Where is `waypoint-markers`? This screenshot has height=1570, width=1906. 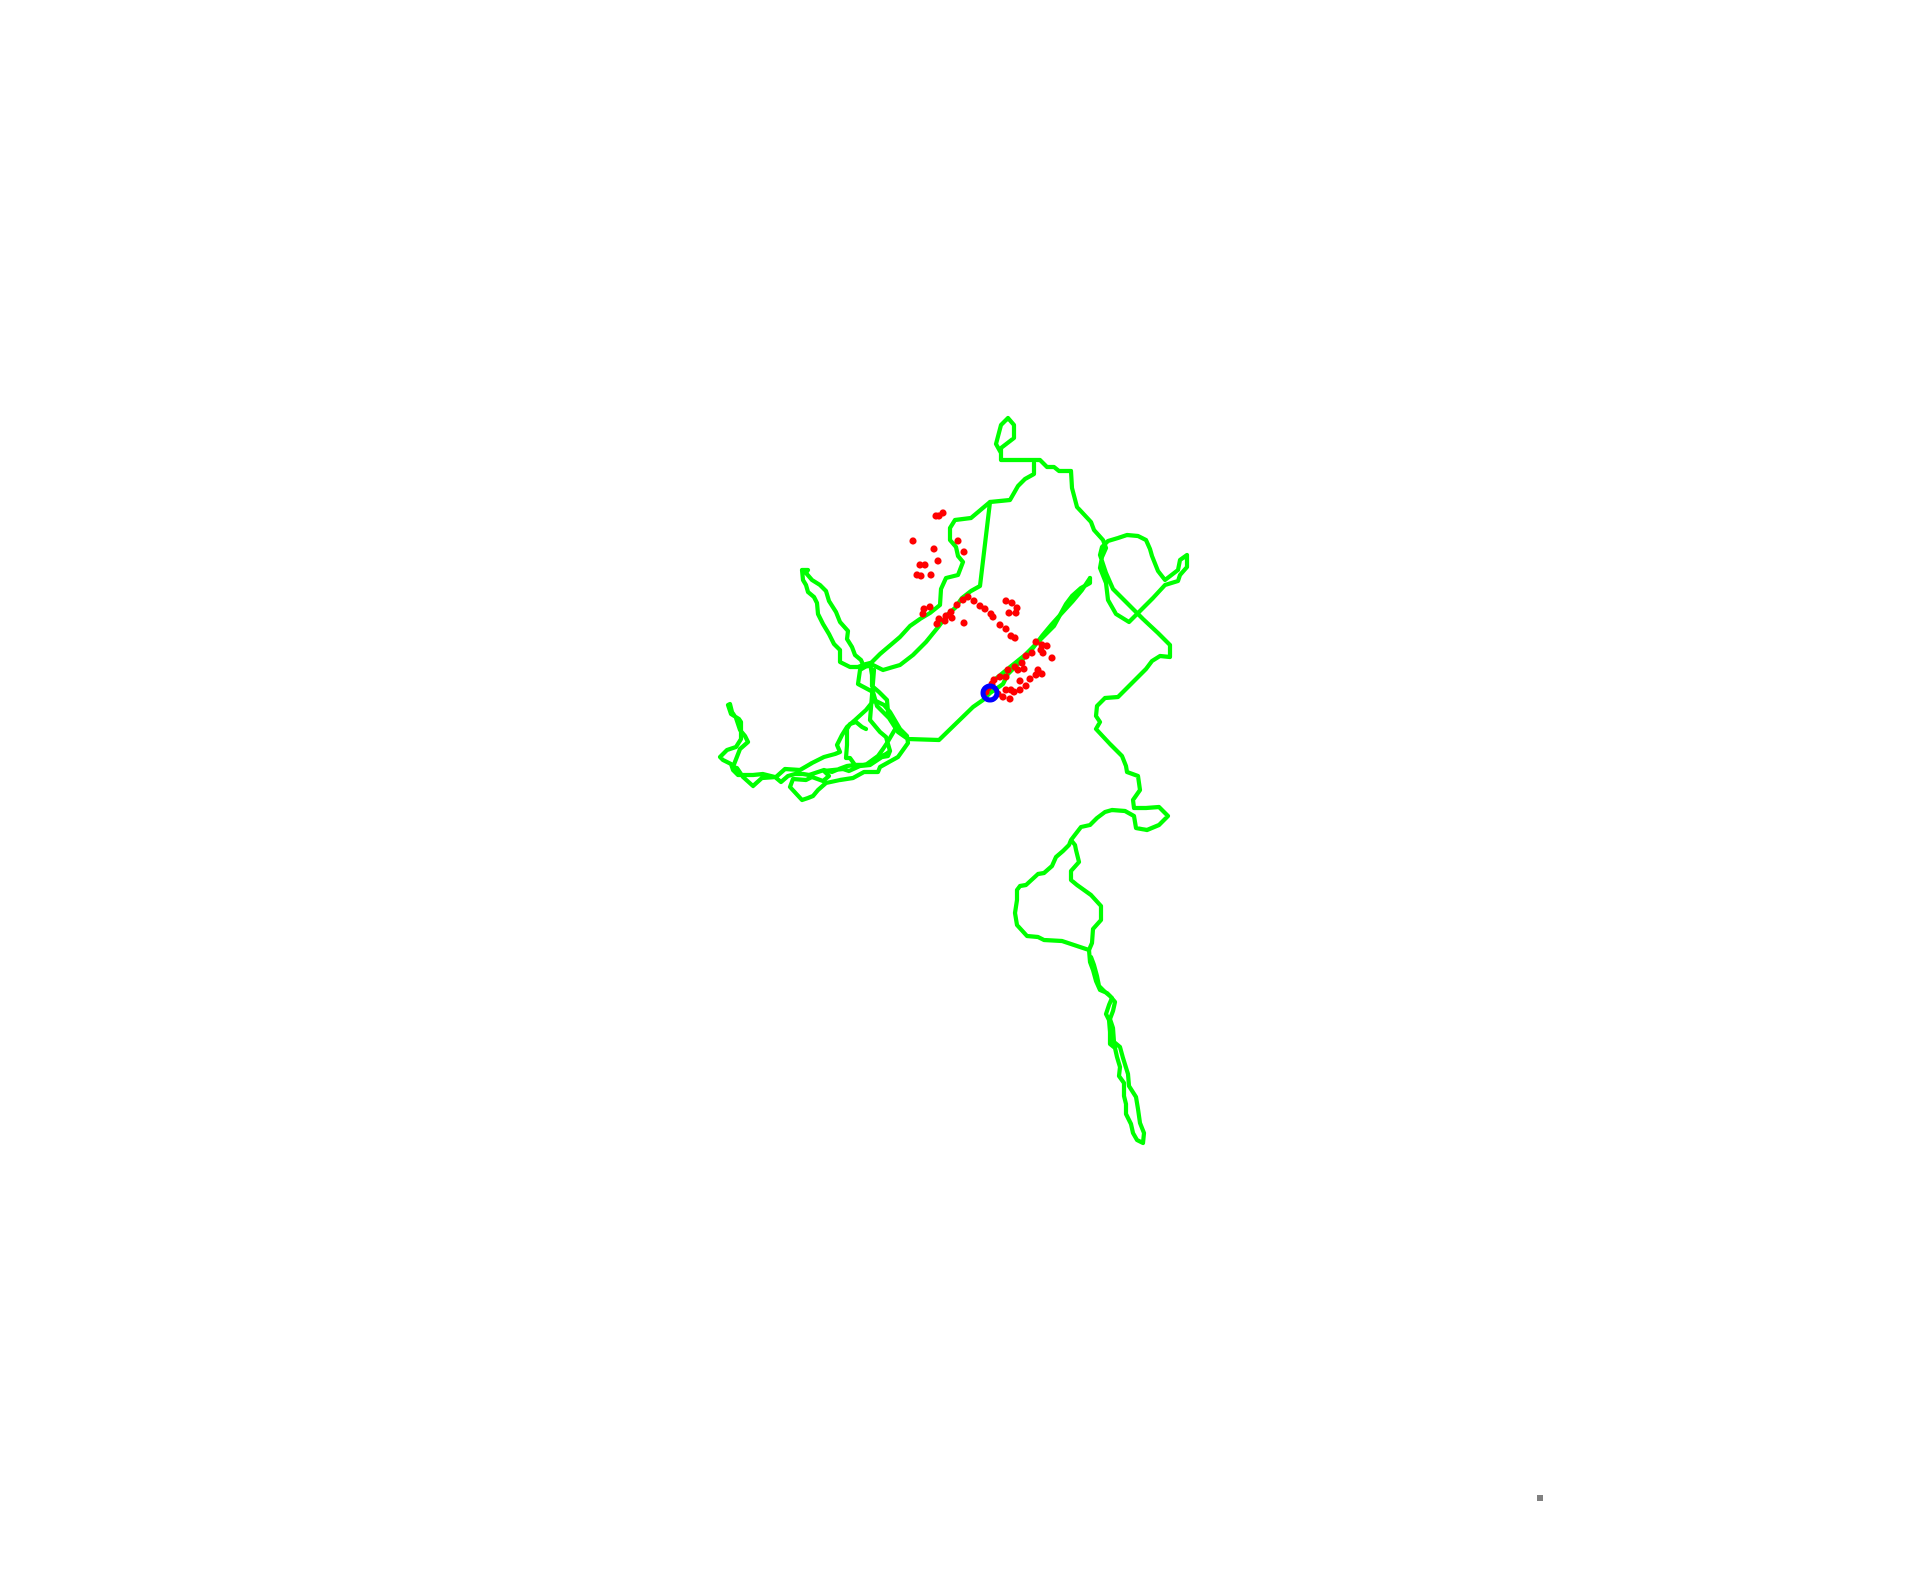
waypoint-markers is located at coordinates (982, 606).